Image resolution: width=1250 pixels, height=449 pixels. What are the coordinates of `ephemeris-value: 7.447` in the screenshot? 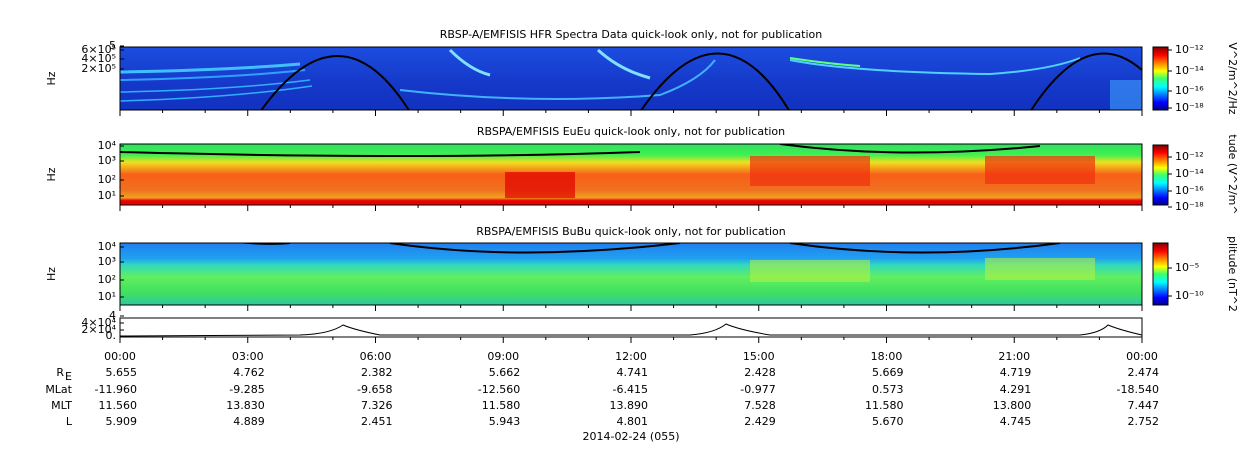 It's located at (1144, 405).